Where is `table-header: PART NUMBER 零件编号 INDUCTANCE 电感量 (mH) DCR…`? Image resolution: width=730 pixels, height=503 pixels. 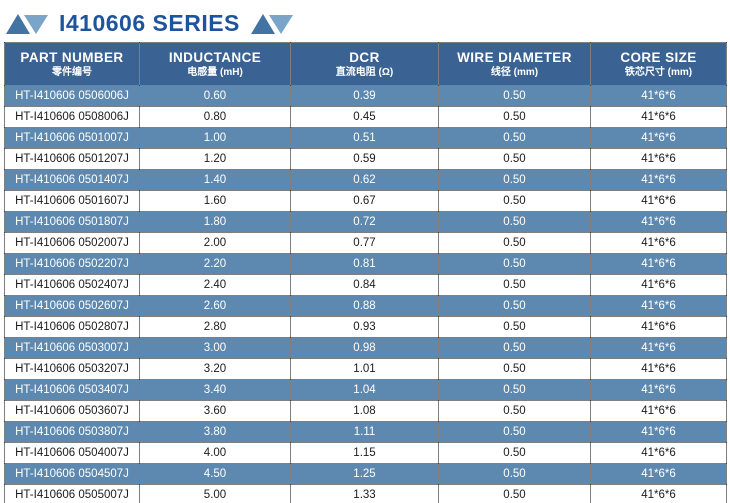 table-header: PART NUMBER 零件编号 INDUCTANCE 电感量 (mH) DCR… is located at coordinates (365, 64).